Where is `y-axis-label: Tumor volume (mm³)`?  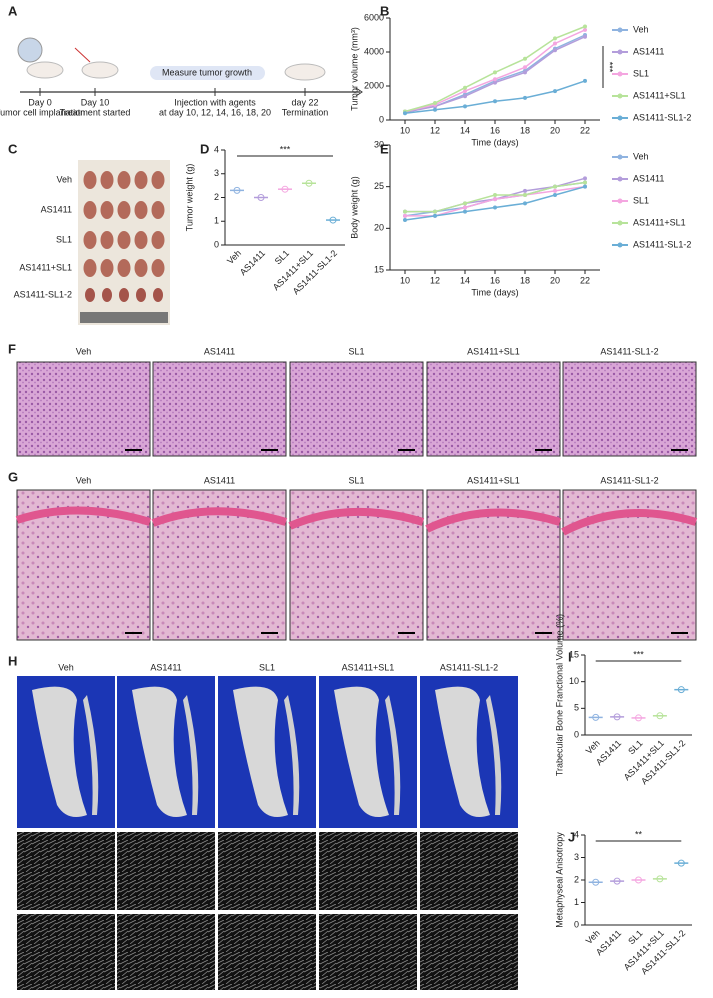 y-axis-label: Tumor volume (mm³) is located at coordinates (354, 69).